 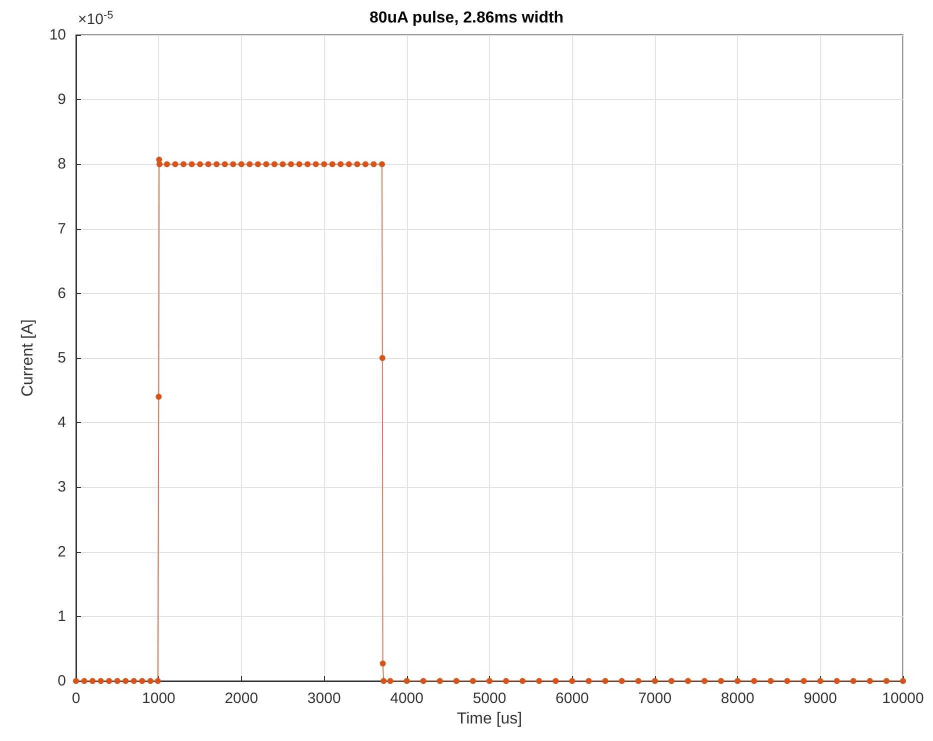 I want to click on y-tick-label: 6, so click(x=62, y=293).